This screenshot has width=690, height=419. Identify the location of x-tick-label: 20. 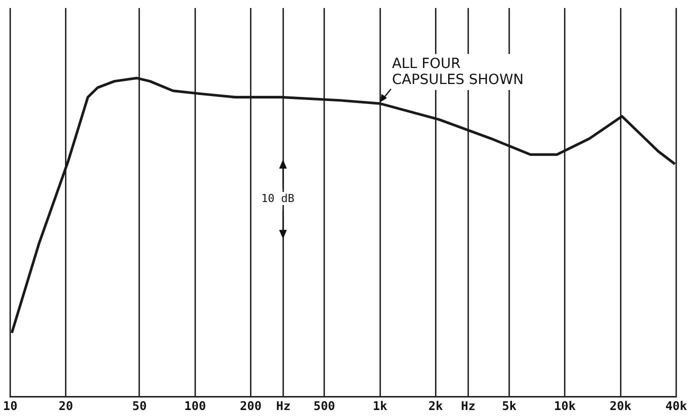
(66, 405).